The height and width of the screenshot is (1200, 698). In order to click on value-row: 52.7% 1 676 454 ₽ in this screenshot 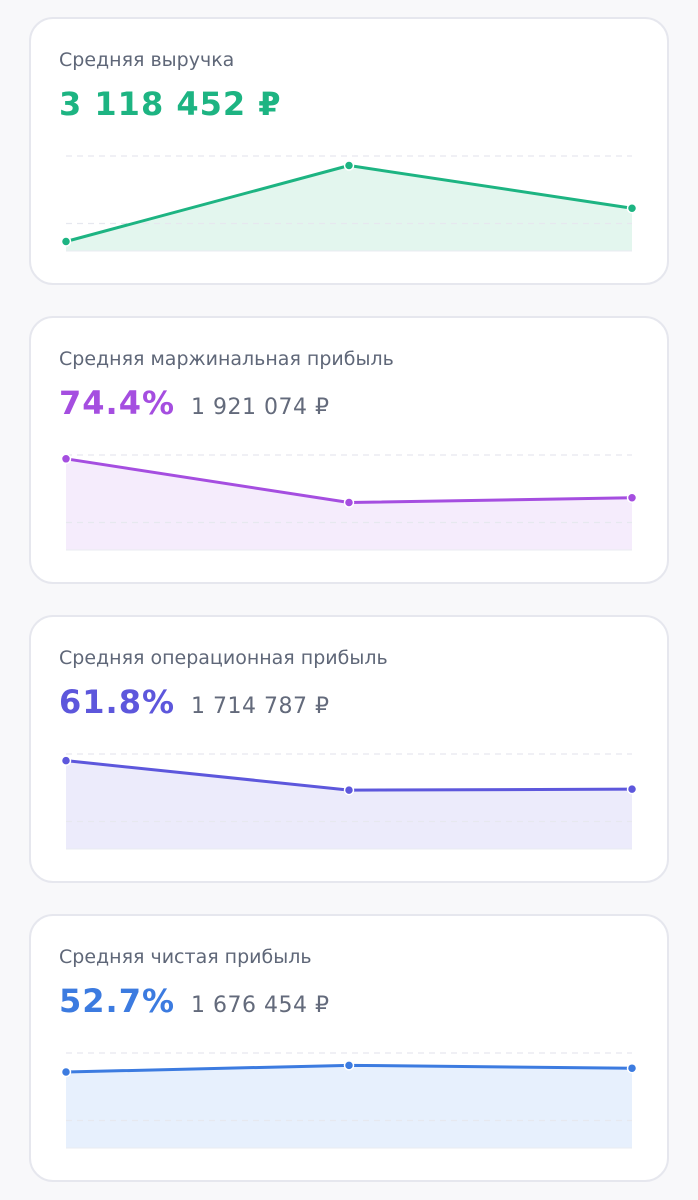, I will do `click(194, 1001)`.